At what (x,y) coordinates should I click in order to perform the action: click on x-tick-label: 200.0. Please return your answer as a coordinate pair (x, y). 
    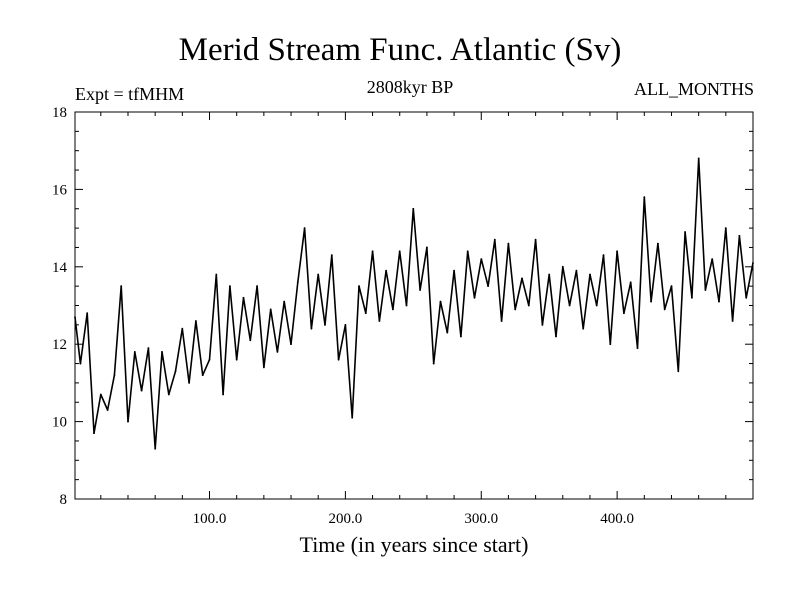
    Looking at the image, I should click on (346, 519).